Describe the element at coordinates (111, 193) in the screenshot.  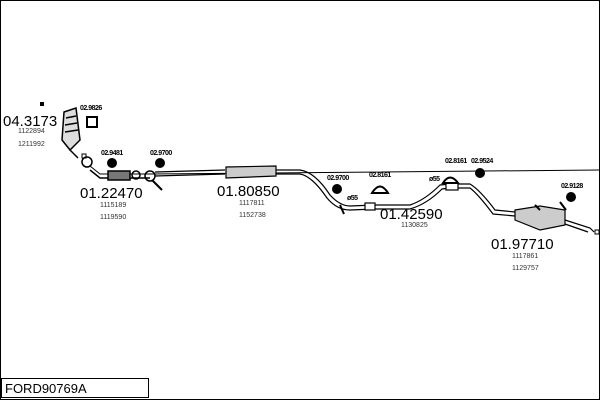
I see `part-number: 01.22470` at that location.